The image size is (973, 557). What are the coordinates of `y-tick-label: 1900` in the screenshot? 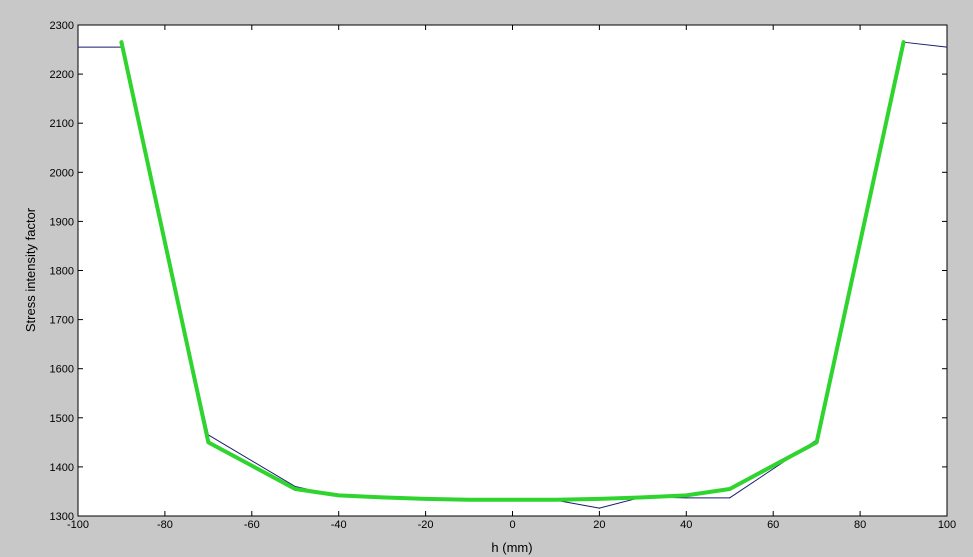 It's located at (62, 222).